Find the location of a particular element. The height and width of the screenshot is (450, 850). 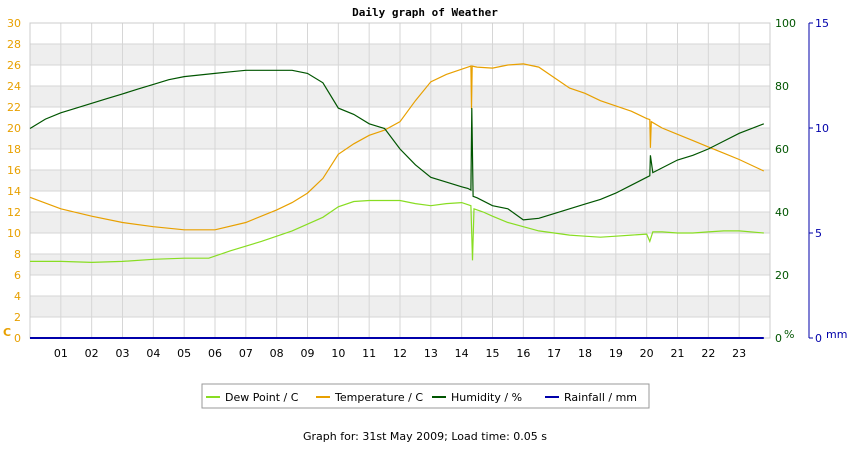

x-tick-label: 20 is located at coordinates (647, 353).